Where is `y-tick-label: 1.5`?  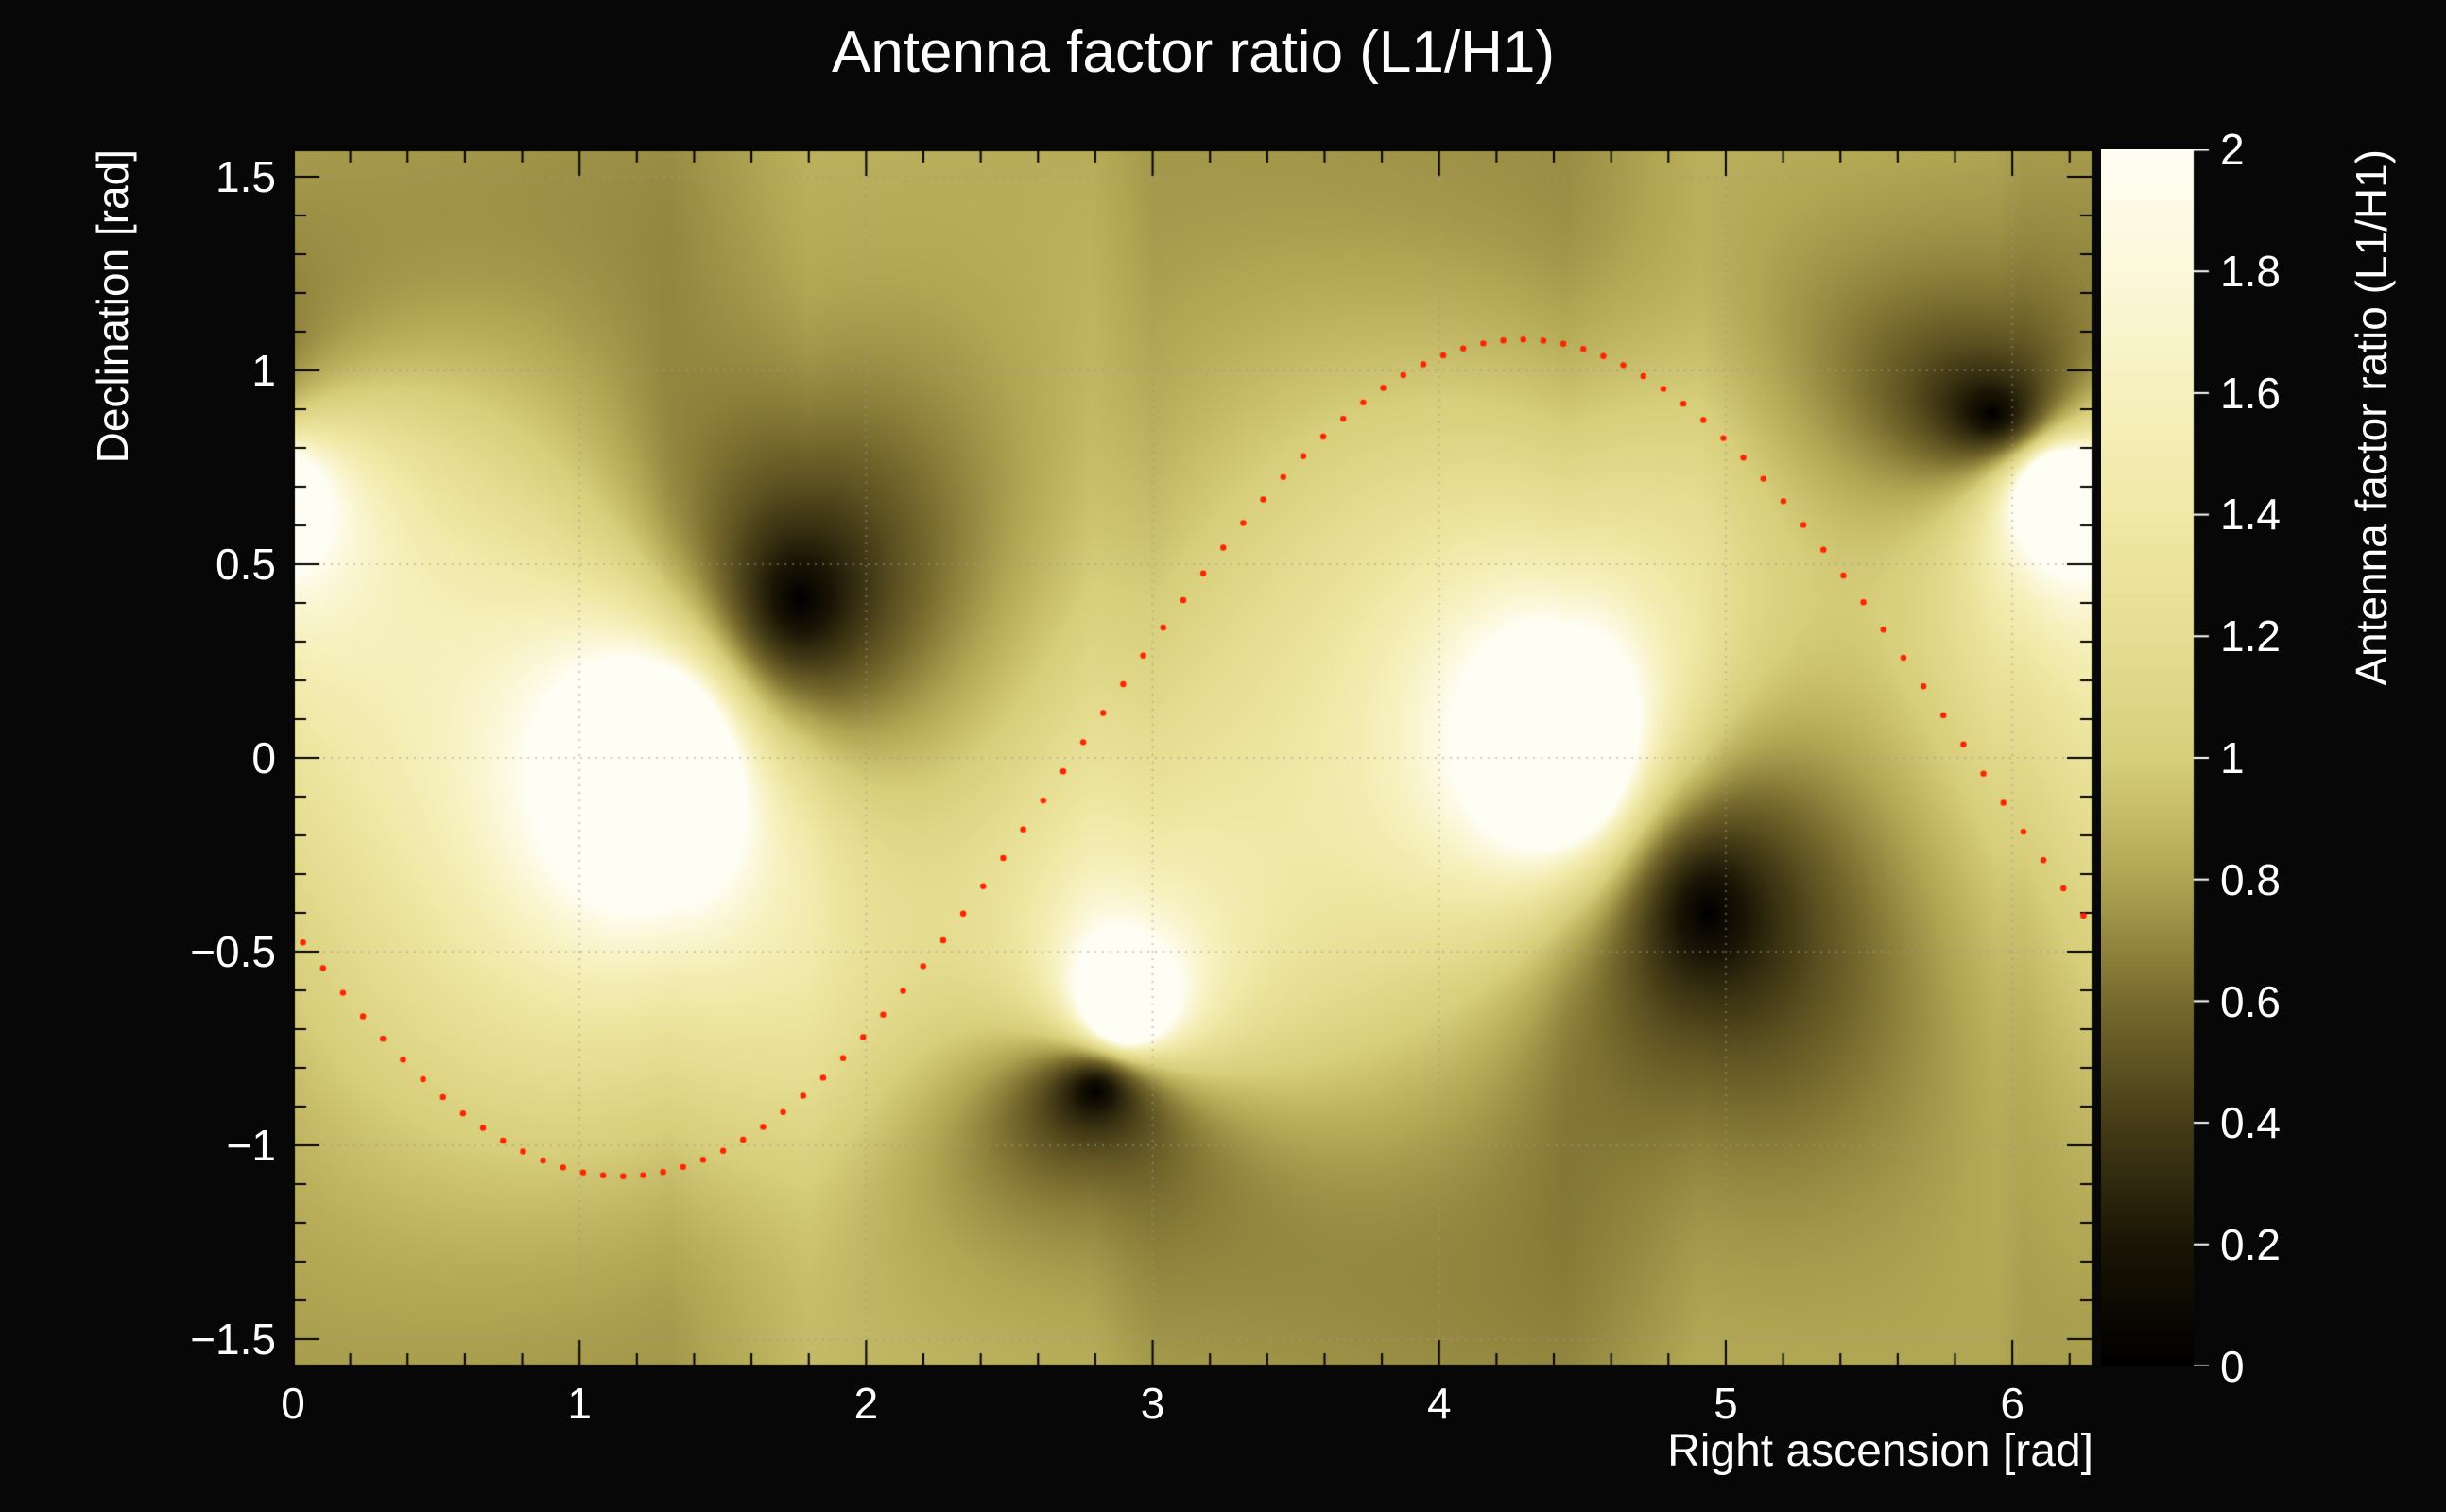
y-tick-label: 1.5 is located at coordinates (245, 177).